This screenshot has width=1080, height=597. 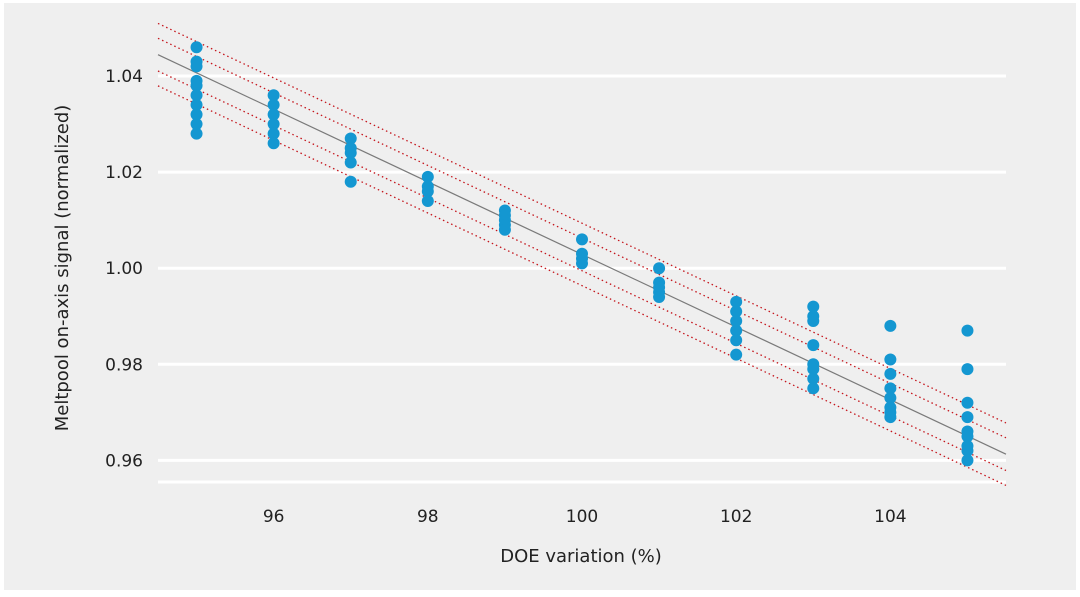 What do you see at coordinates (62, 268) in the screenshot?
I see `y-axis-title: Meltpool on-axis signal (normalized)` at bounding box center [62, 268].